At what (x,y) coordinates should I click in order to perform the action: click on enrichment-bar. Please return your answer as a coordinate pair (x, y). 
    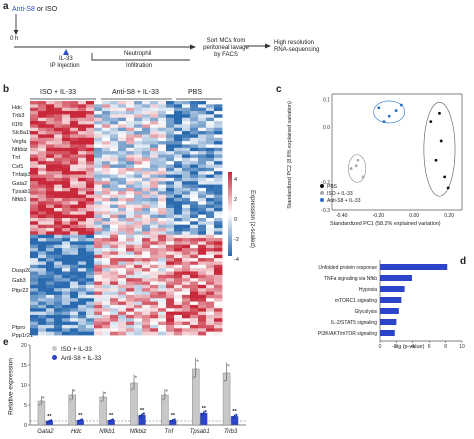
    Looking at the image, I should click on (389, 311).